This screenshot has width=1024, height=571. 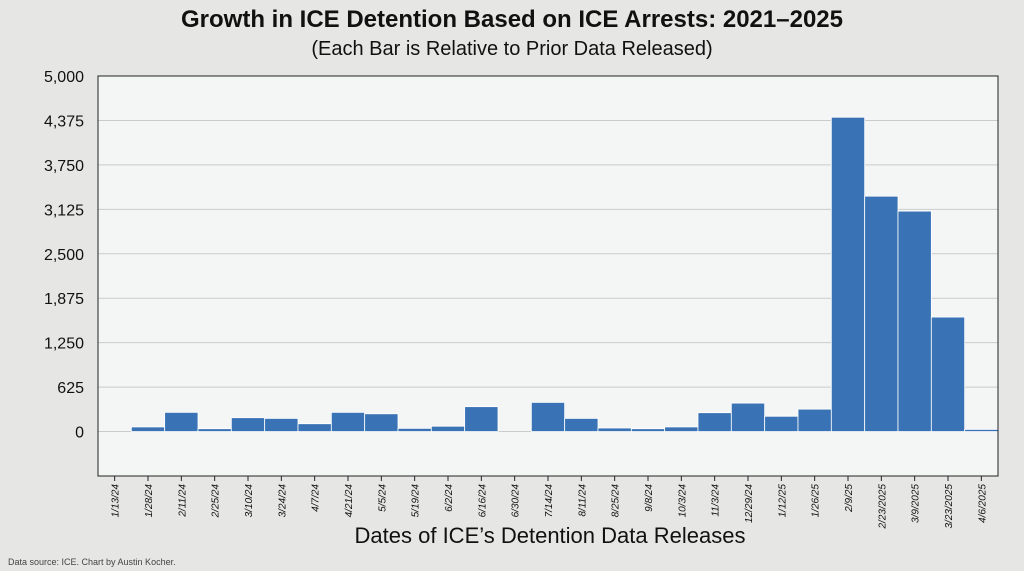 I want to click on x-tick-label: 5/5/24, so click(x=382, y=498).